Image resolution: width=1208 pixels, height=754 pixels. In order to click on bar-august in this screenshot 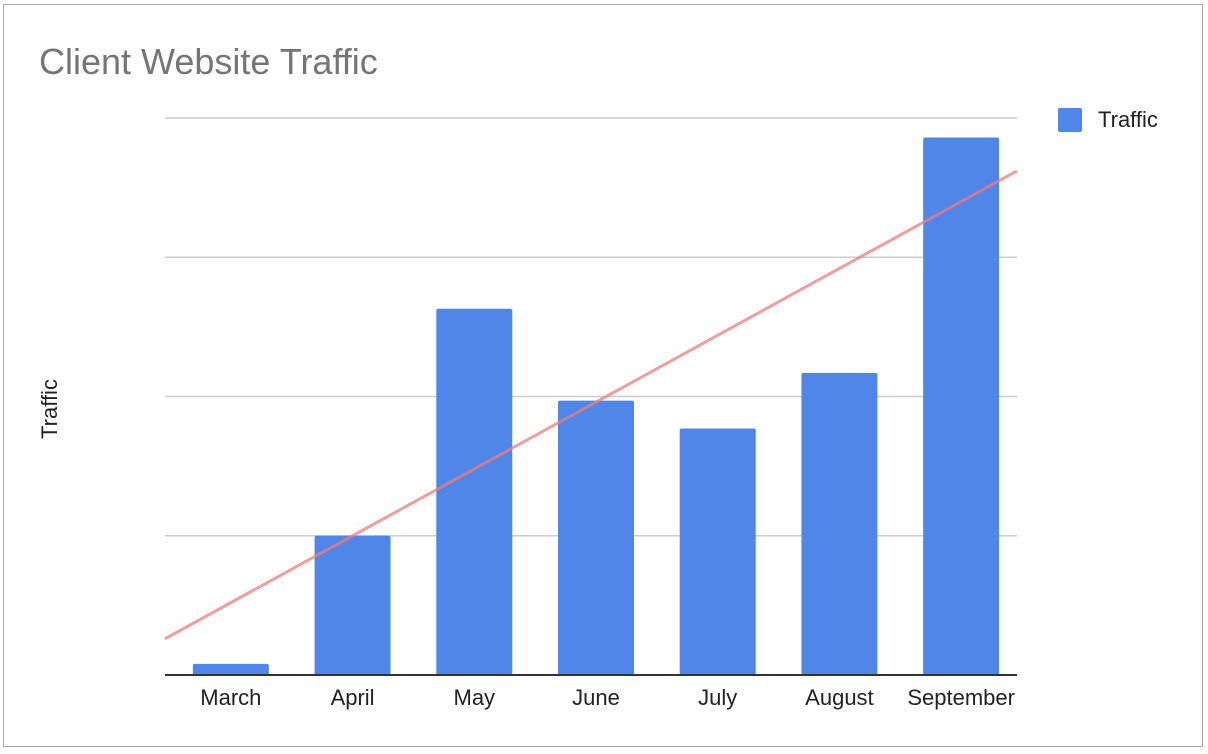, I will do `click(839, 523)`.